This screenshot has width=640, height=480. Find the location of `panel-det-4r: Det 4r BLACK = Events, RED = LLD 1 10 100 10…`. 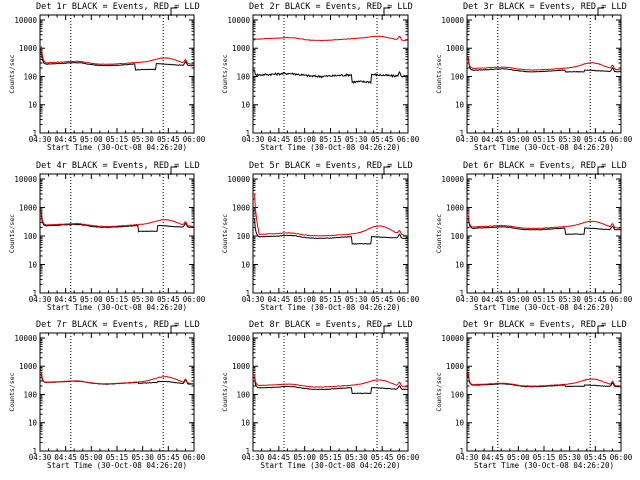

panel-det-4r: Det 4r BLACK = Events, RED = LLD 1 10 100 10… is located at coordinates (107, 236).